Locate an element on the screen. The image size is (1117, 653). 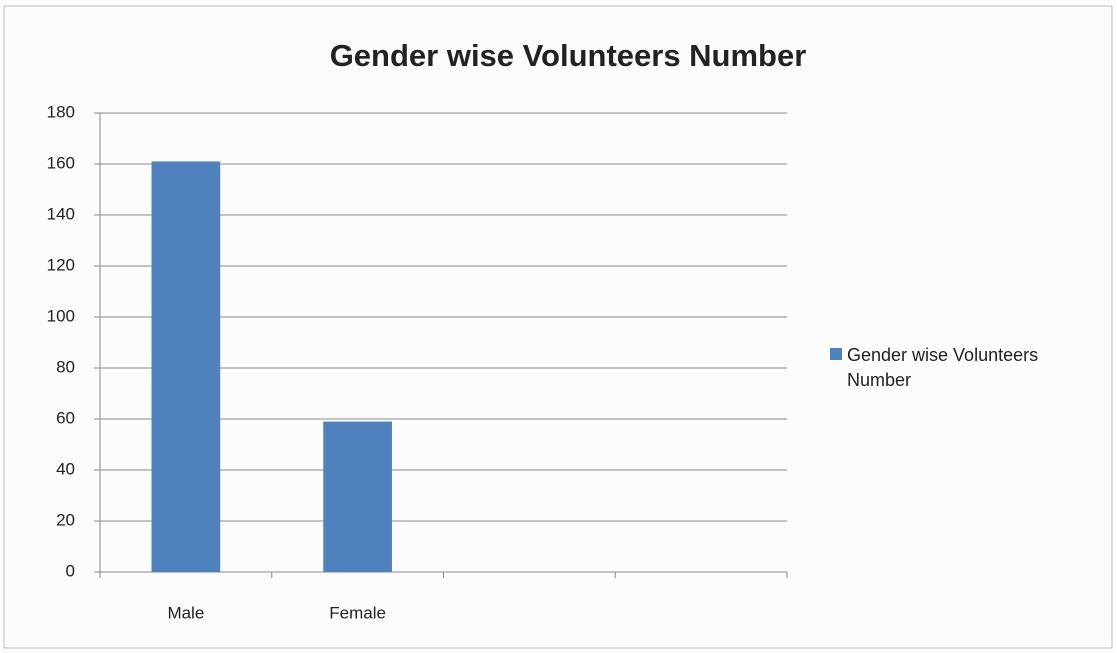
legend-label: Gender wise Volunteers Number is located at coordinates (943, 367).